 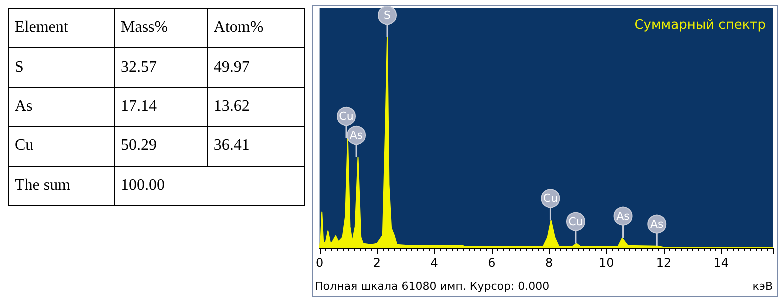 What do you see at coordinates (549, 263) in the screenshot?
I see `x-tick-label: 8` at bounding box center [549, 263].